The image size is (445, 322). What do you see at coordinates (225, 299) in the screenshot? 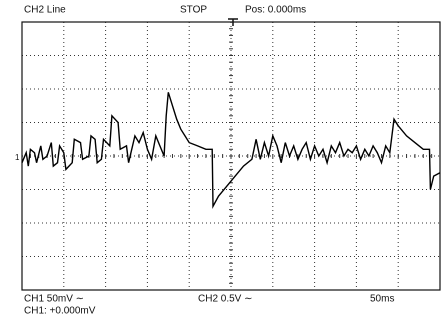
I see `ch2-scale: CH2 0.5V ∼` at bounding box center [225, 299].